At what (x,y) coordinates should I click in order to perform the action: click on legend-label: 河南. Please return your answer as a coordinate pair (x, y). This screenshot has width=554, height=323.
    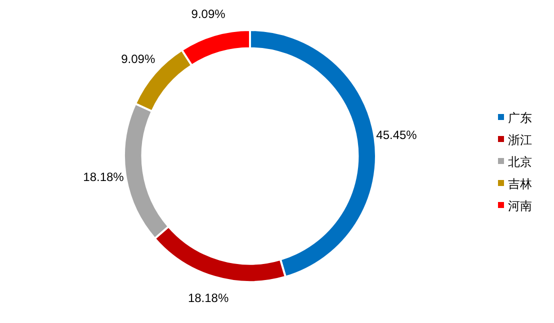
    Looking at the image, I should click on (520, 206).